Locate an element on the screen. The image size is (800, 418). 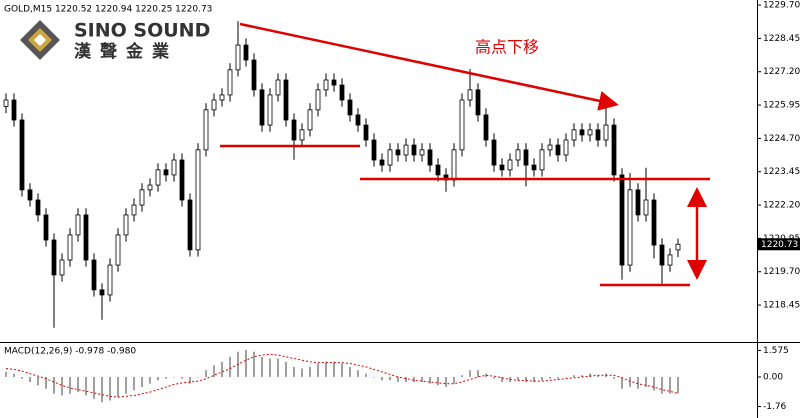
signal-line is located at coordinates (342, 375).